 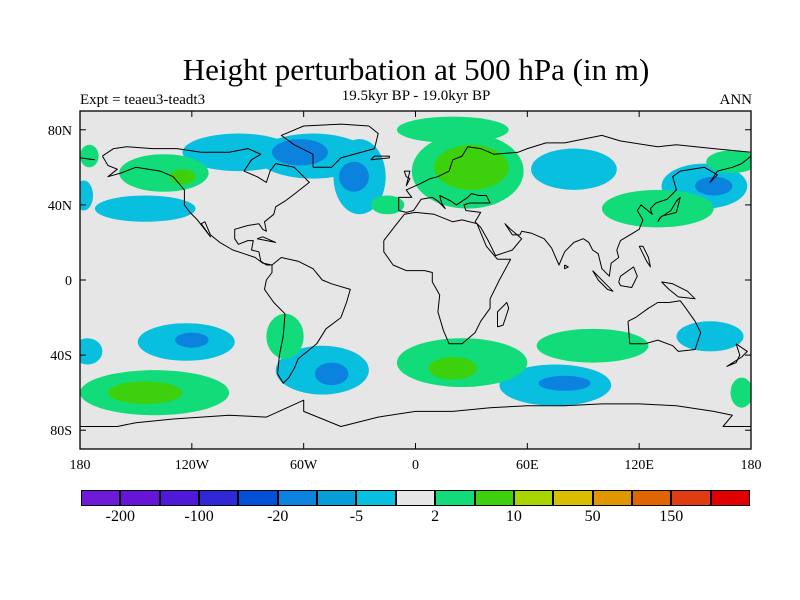 What do you see at coordinates (61, 356) in the screenshot?
I see `y-tick-label: 40S` at bounding box center [61, 356].